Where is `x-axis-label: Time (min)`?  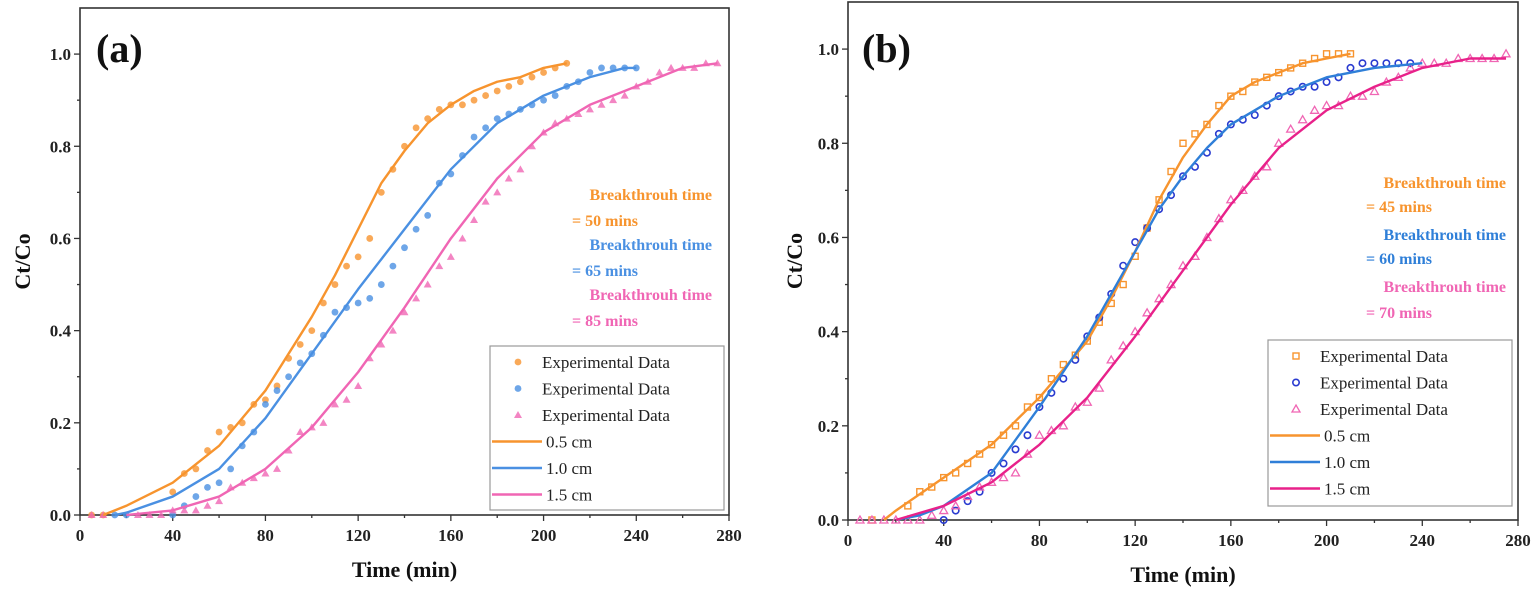
x-axis-label: Time (min) is located at coordinates (404, 569).